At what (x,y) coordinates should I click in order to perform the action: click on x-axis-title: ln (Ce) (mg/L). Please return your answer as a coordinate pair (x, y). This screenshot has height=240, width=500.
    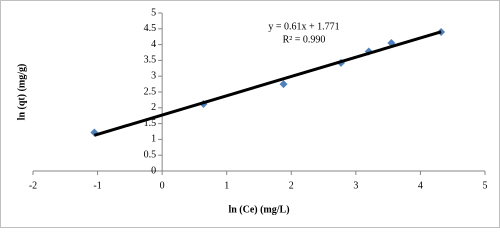
    Looking at the image, I should click on (258, 209).